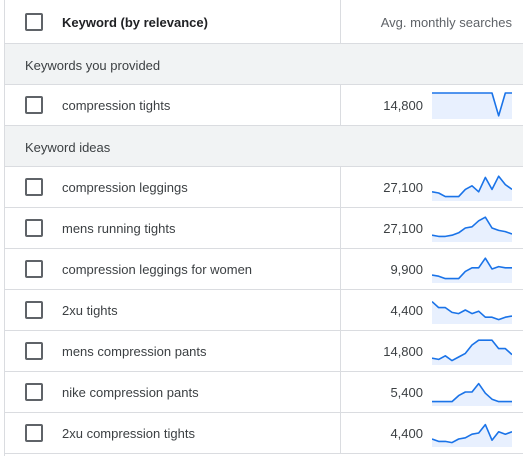 This screenshot has height=456, width=523. I want to click on group-label: Keyword ideas, so click(68, 147).